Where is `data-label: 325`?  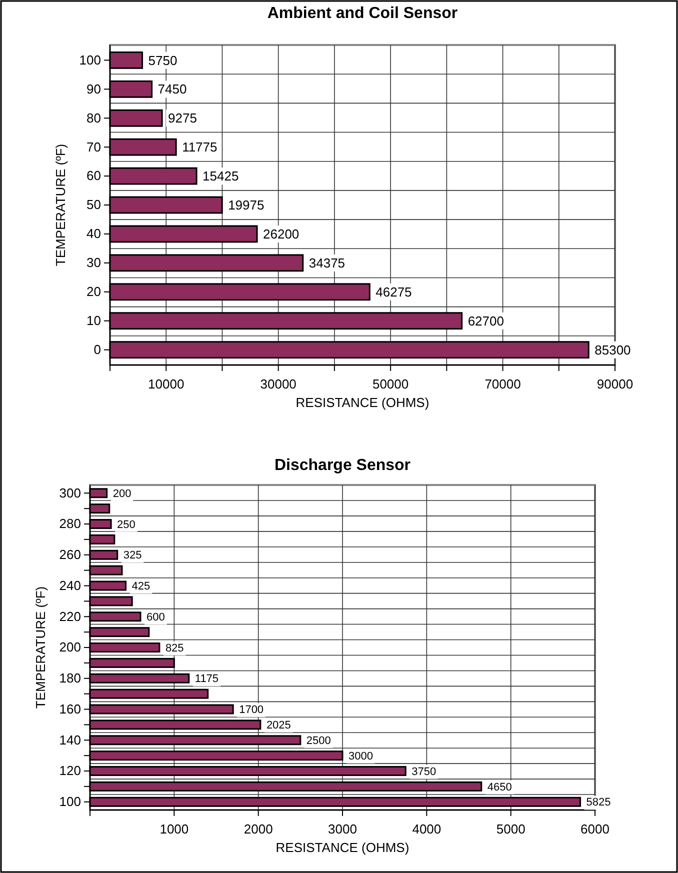
data-label: 325 is located at coordinates (132, 556).